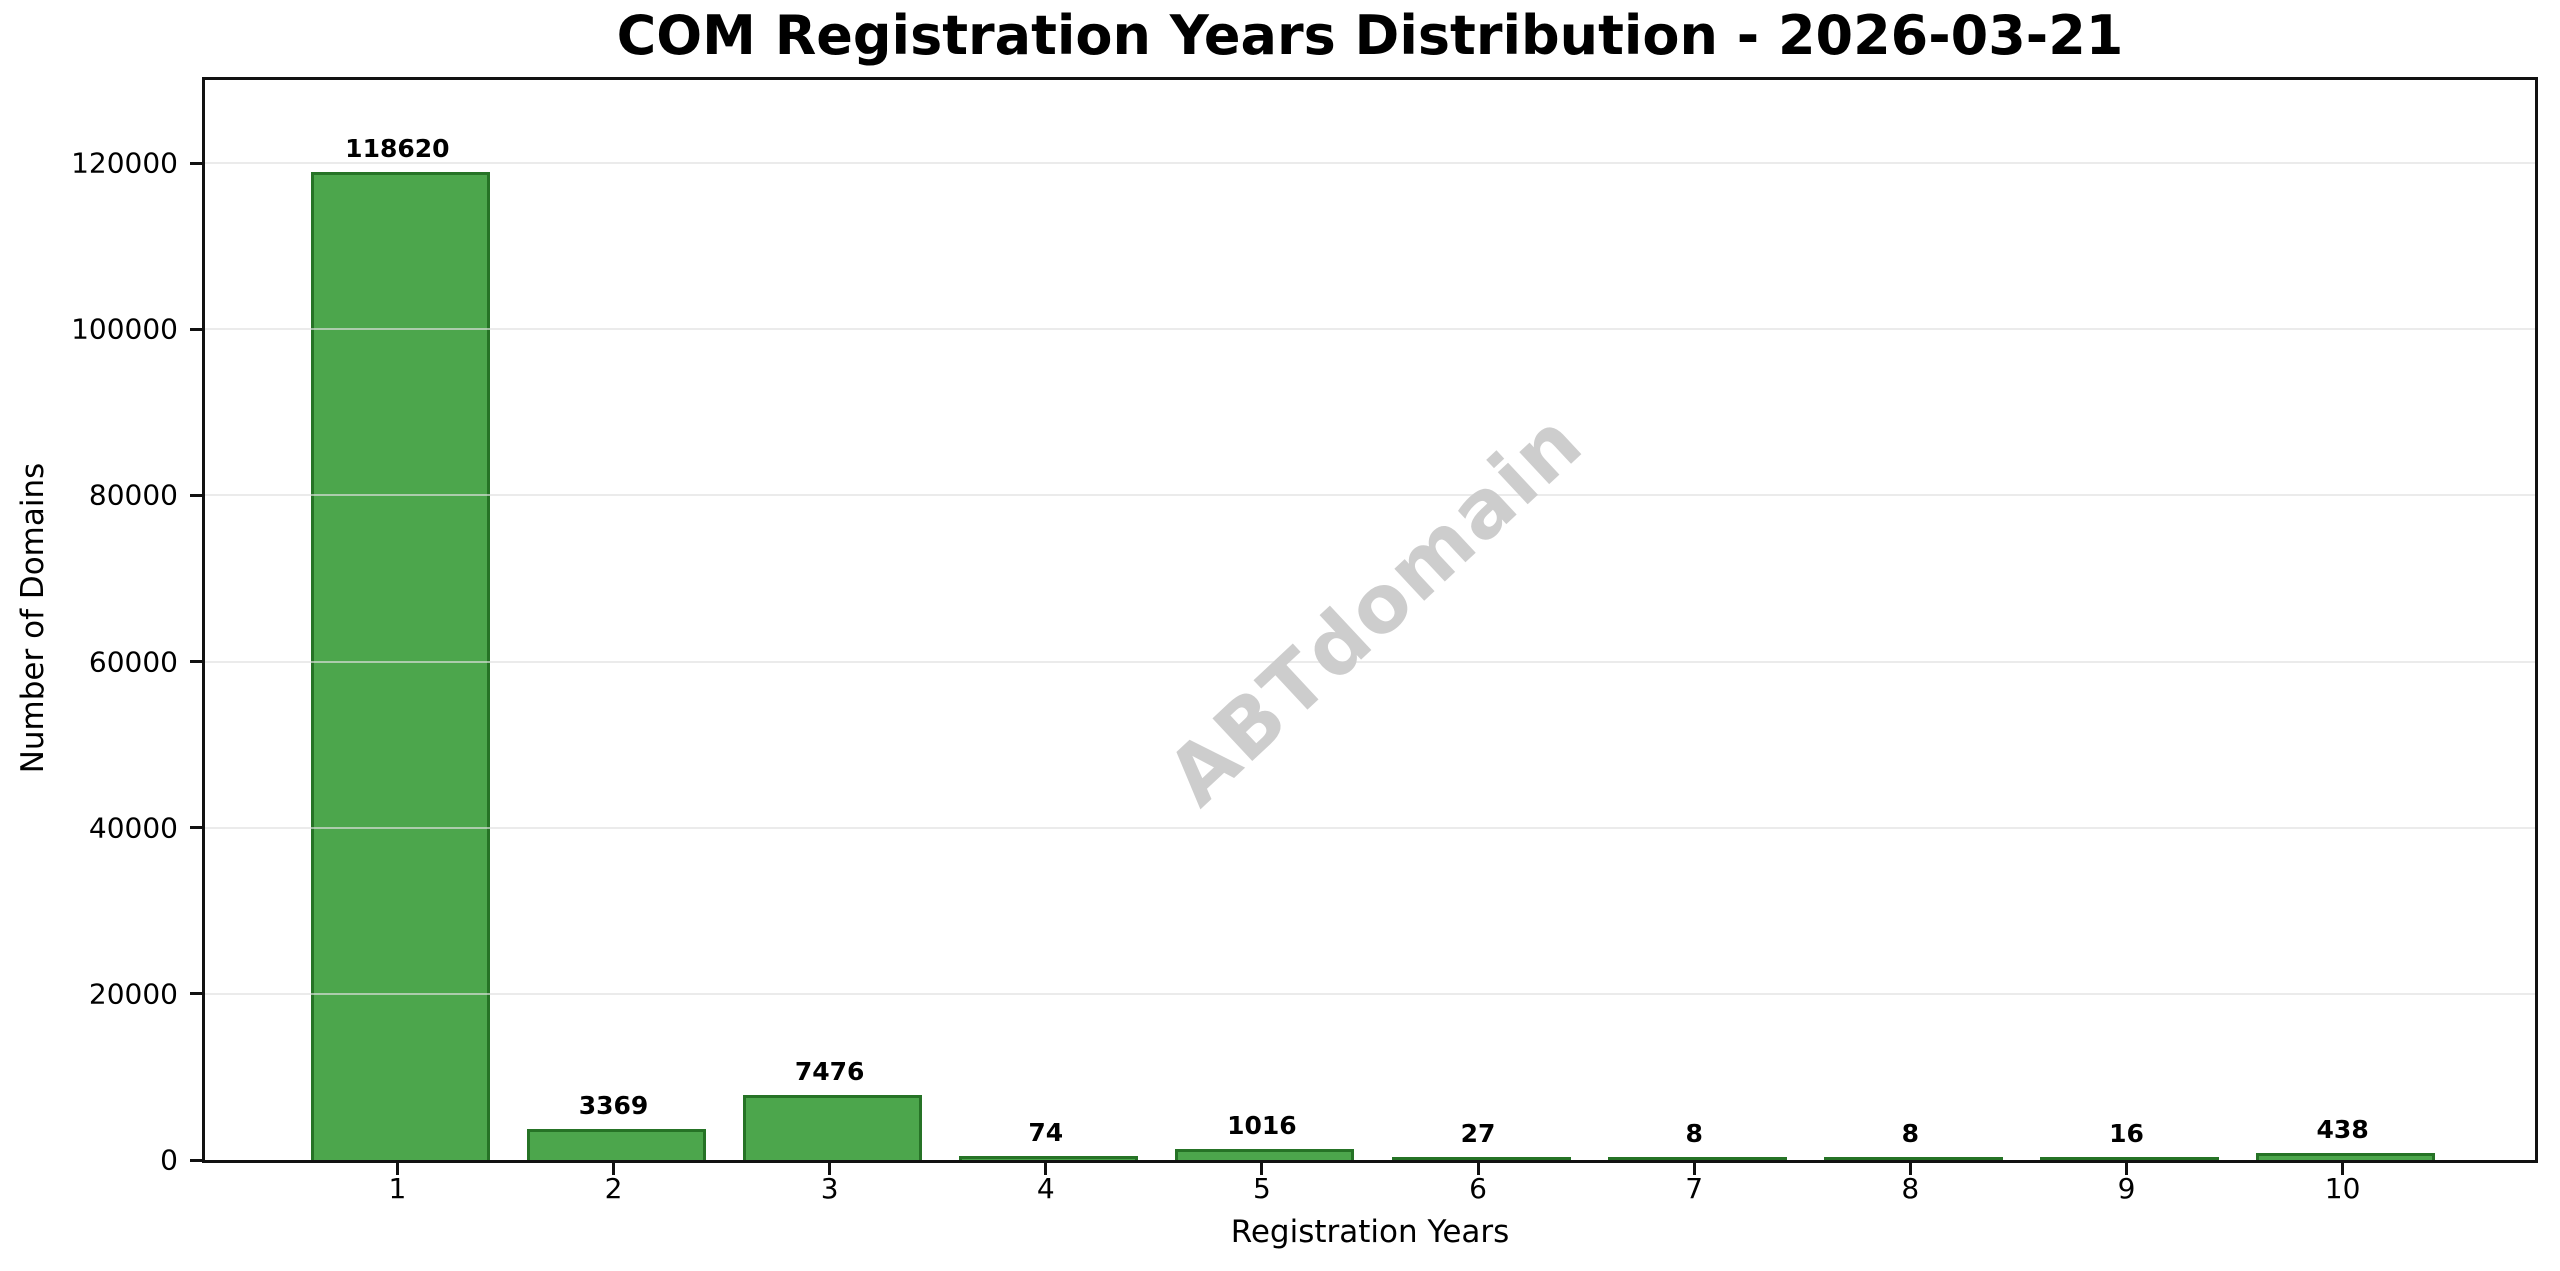 Image resolution: width=2560 pixels, height=1271 pixels. What do you see at coordinates (397, 148) in the screenshot?
I see `bar-value-label: 118620` at bounding box center [397, 148].